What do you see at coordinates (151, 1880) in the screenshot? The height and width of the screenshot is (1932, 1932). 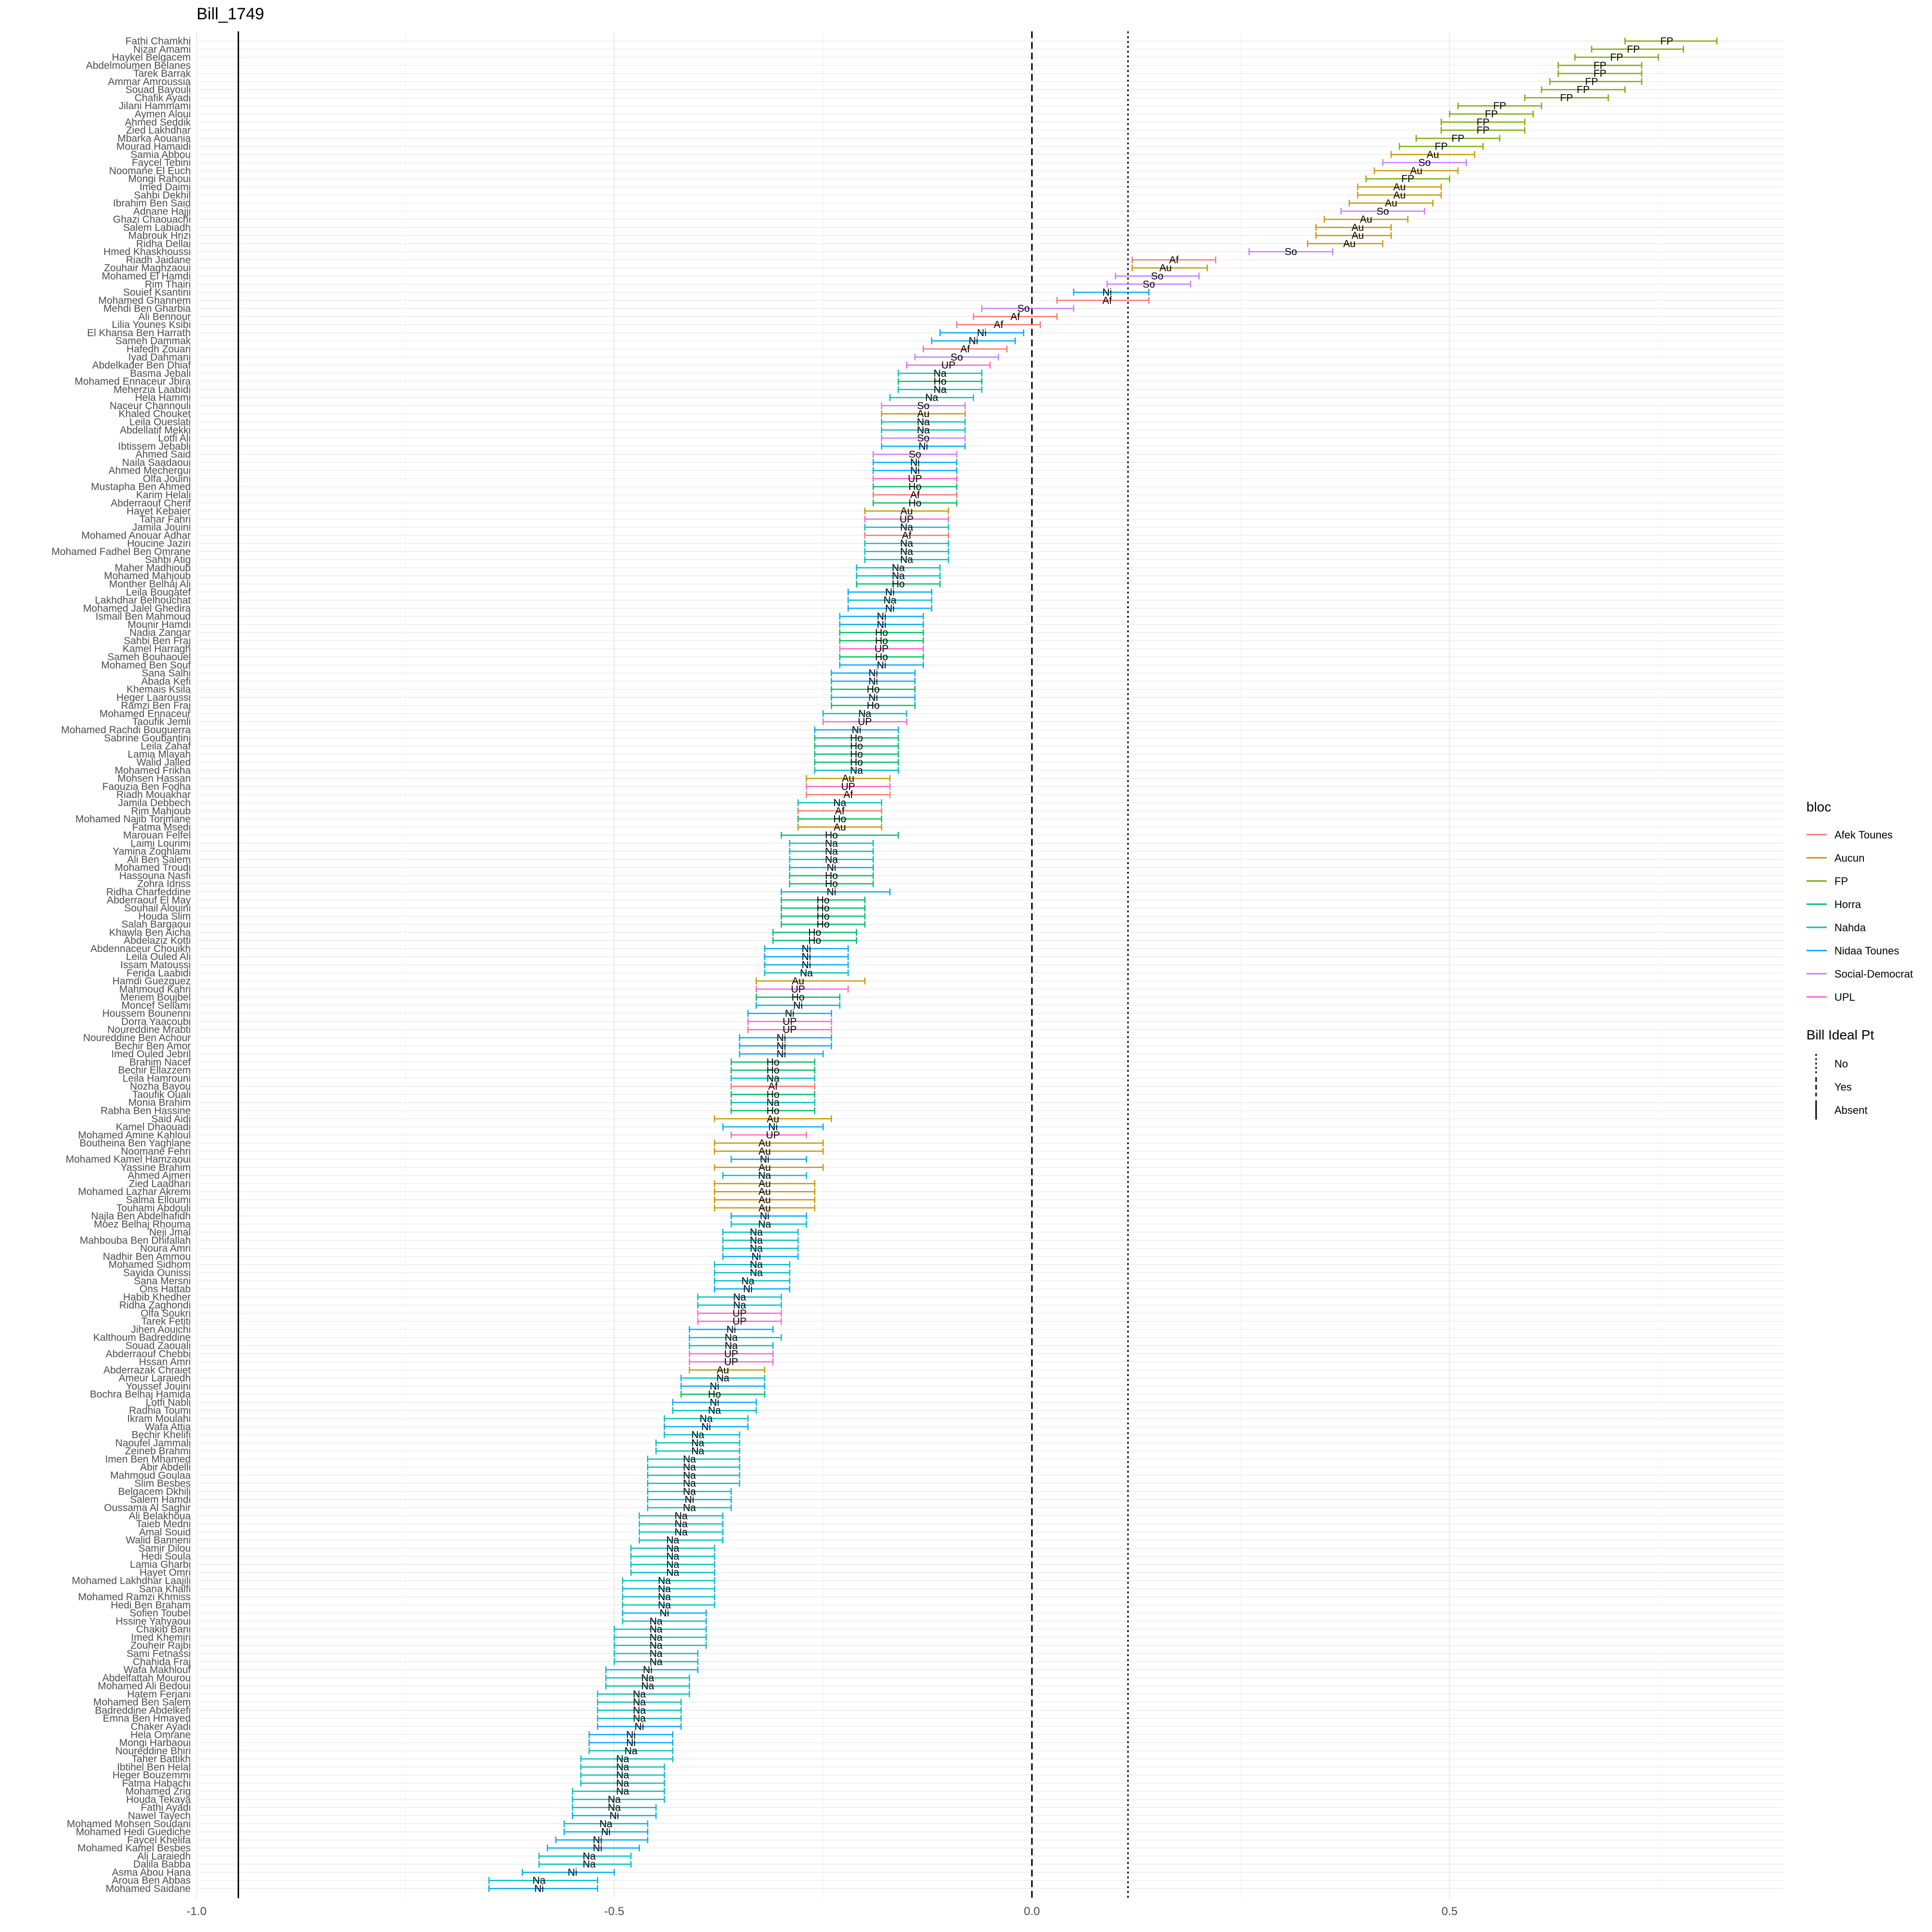 I see `legislator-name: Aroua Ben Abbas` at bounding box center [151, 1880].